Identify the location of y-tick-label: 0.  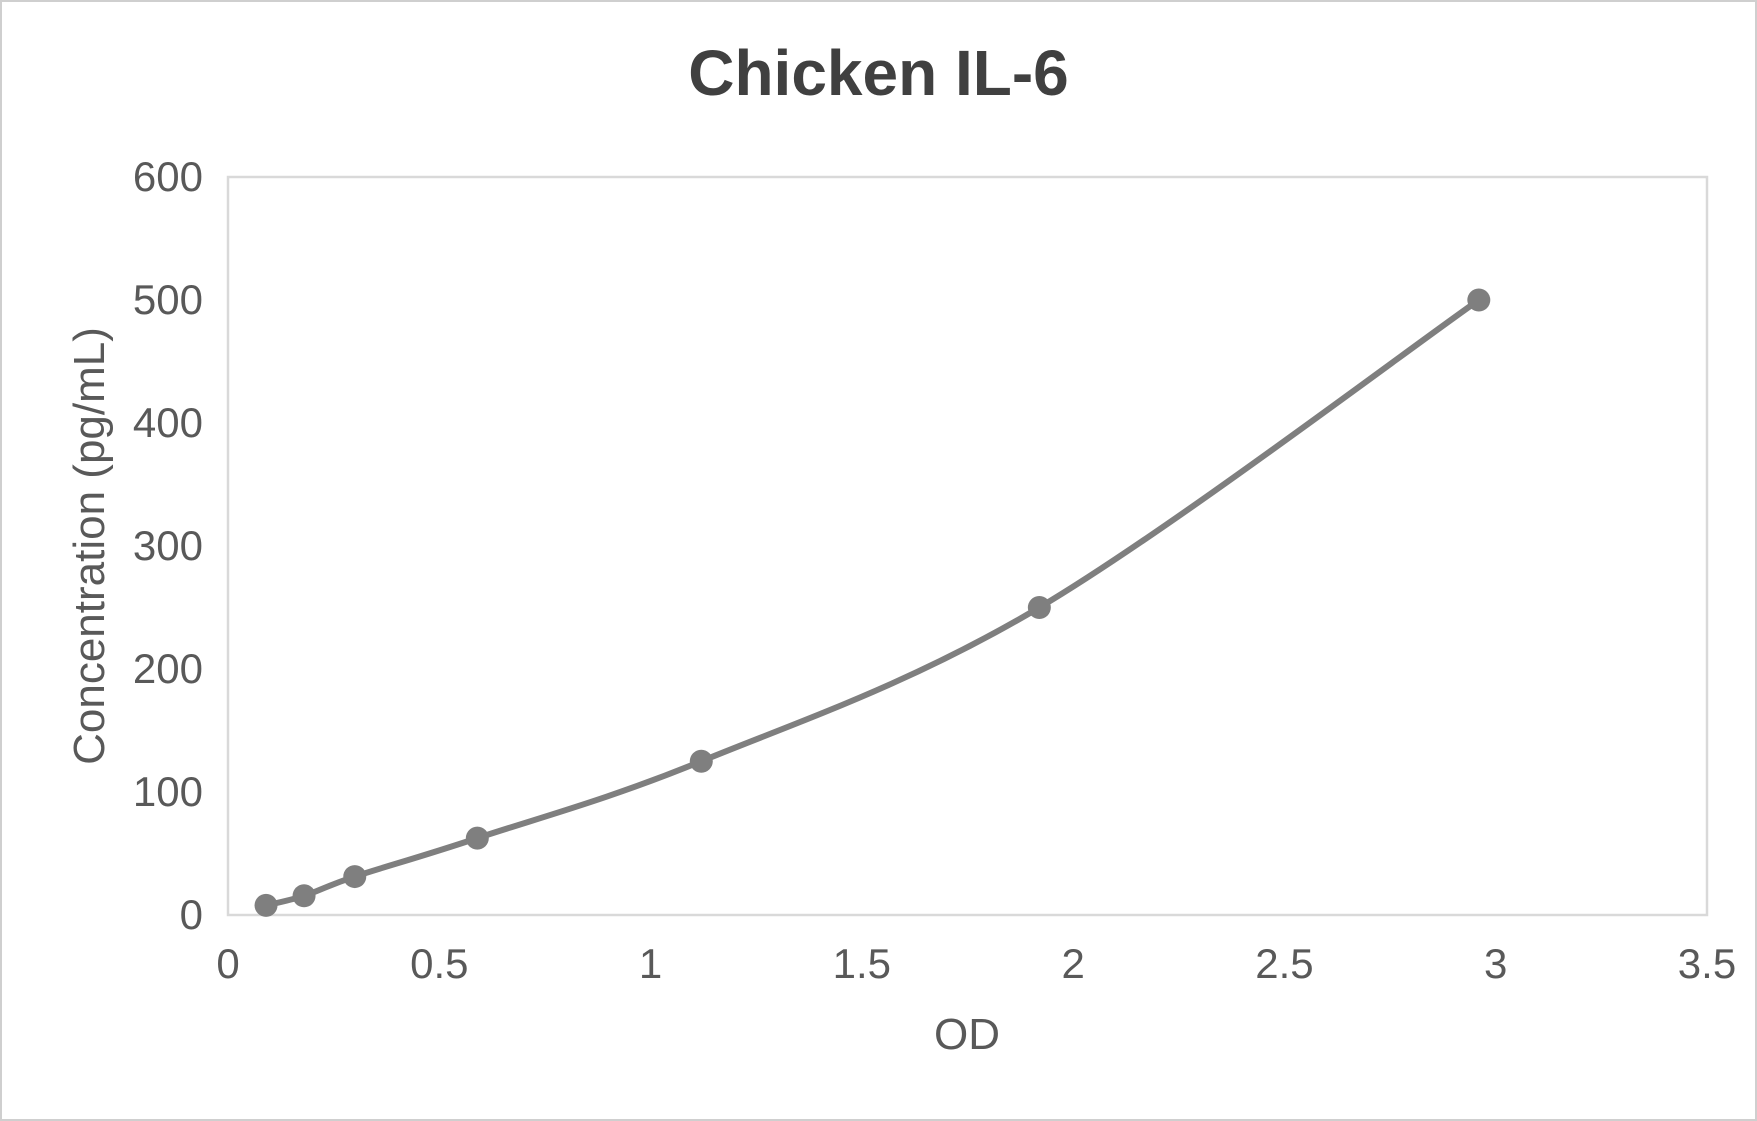
(191, 914).